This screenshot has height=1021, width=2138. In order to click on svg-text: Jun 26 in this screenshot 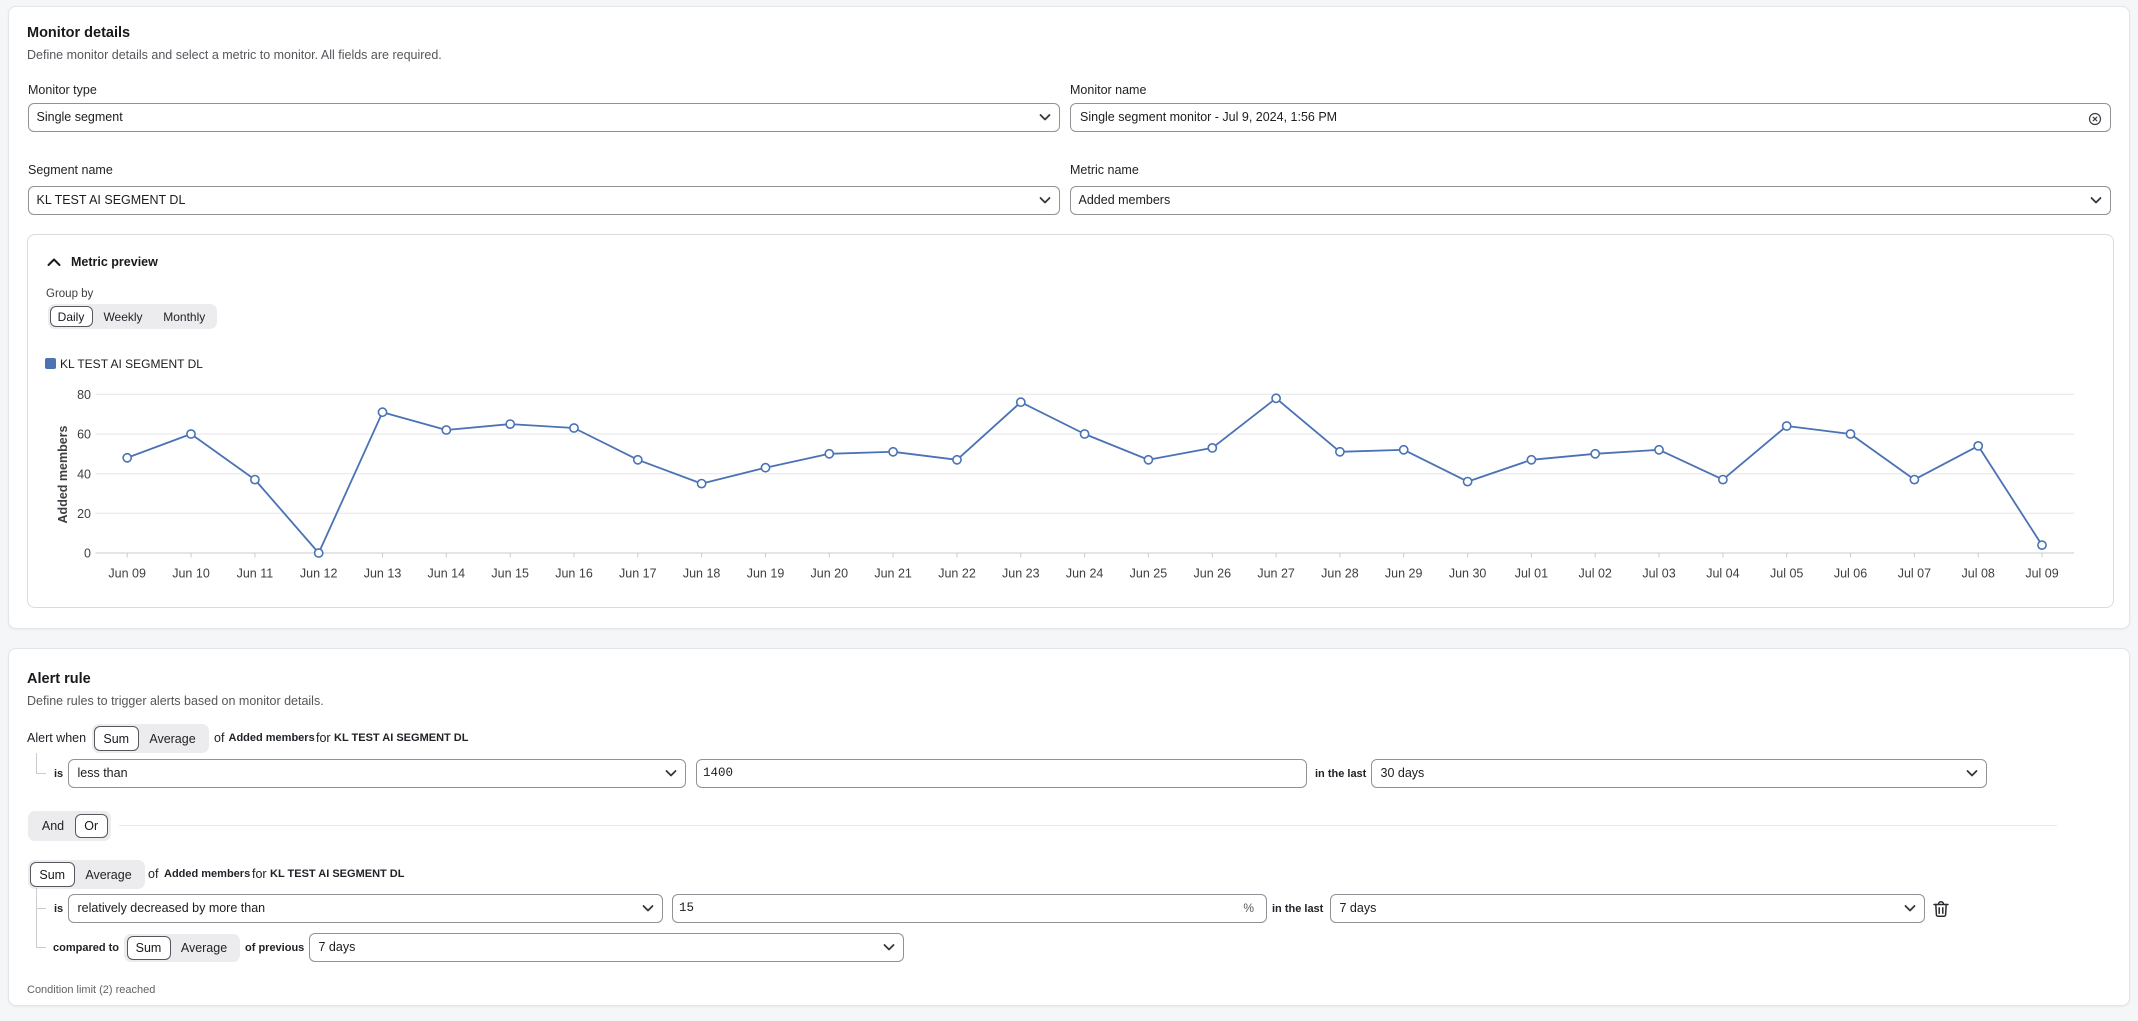, I will do `click(1213, 574)`.